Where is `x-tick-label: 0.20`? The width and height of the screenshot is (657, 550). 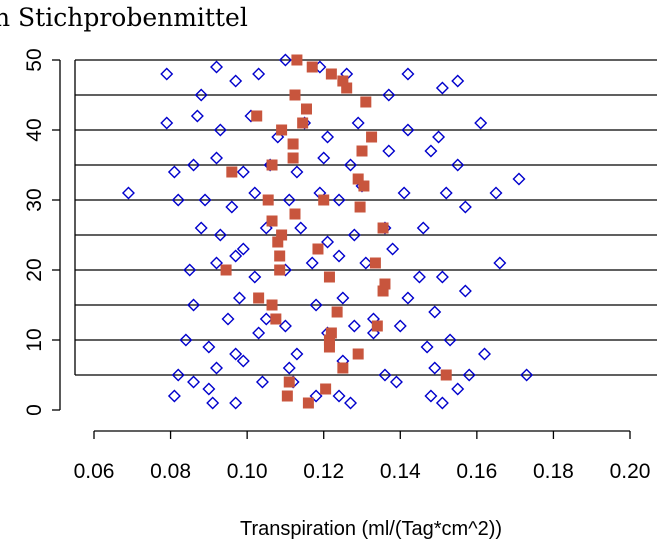 x-tick-label: 0.20 is located at coordinates (630, 471).